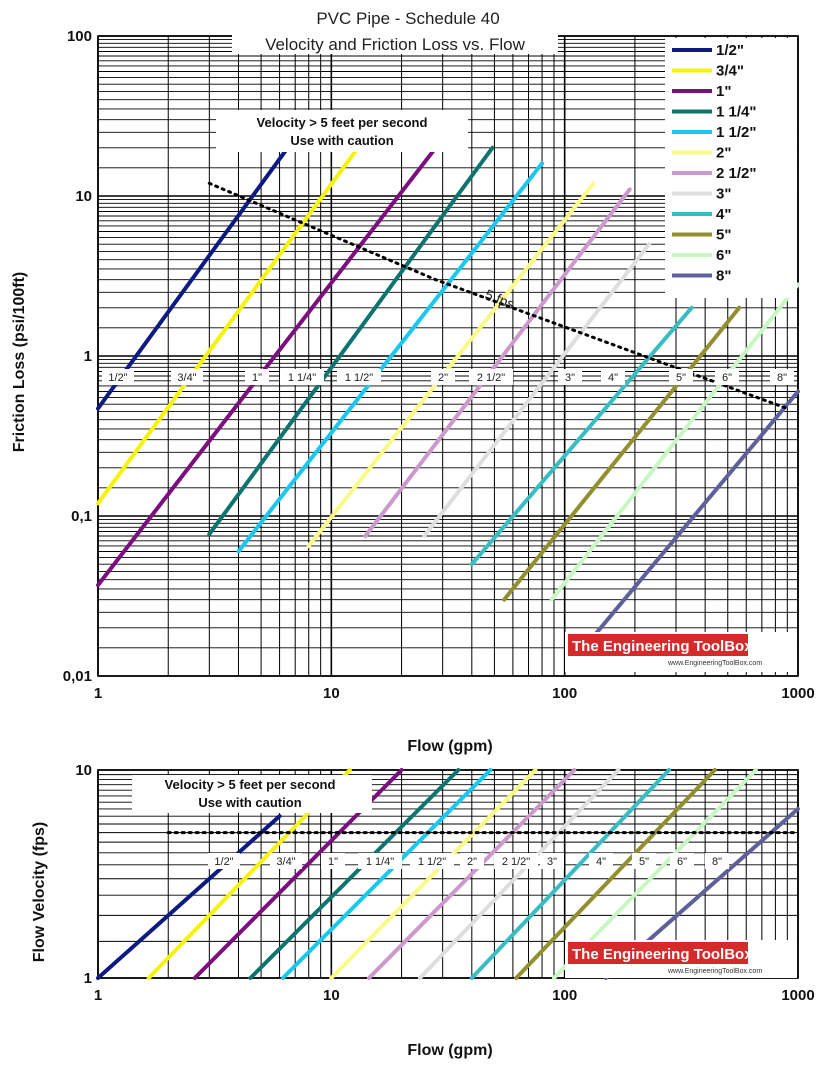 This screenshot has height=1070, width=822. I want to click on x-tick-label: 100, so click(564, 995).